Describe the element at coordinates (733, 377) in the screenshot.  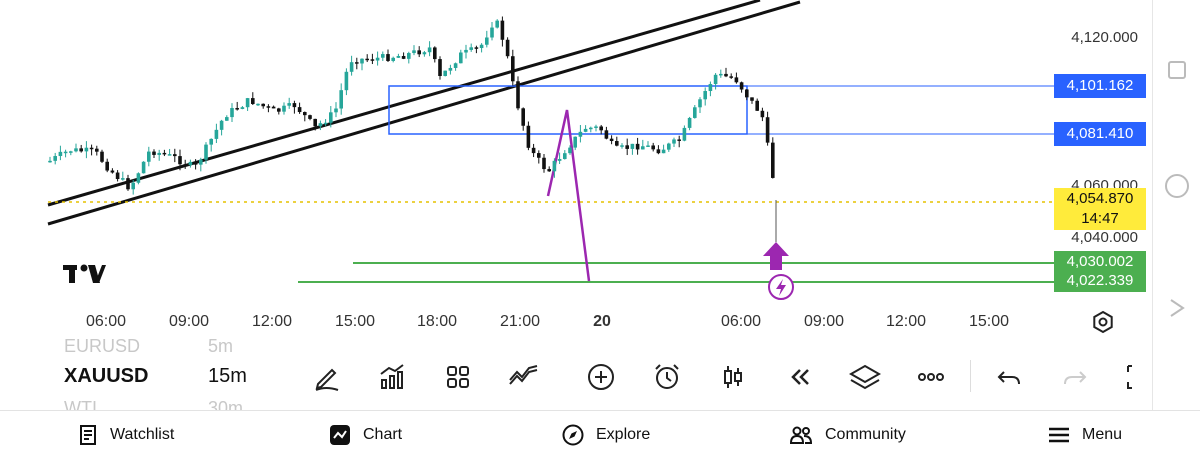
I see `candle-type-icon` at that location.